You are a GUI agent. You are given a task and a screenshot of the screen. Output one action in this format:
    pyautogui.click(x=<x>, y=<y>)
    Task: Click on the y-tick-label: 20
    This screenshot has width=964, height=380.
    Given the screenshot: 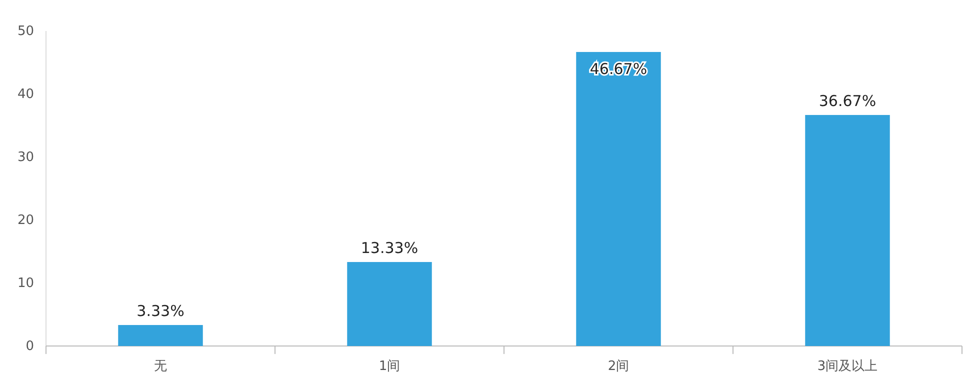 What is the action you would take?
    pyautogui.click(x=25, y=220)
    